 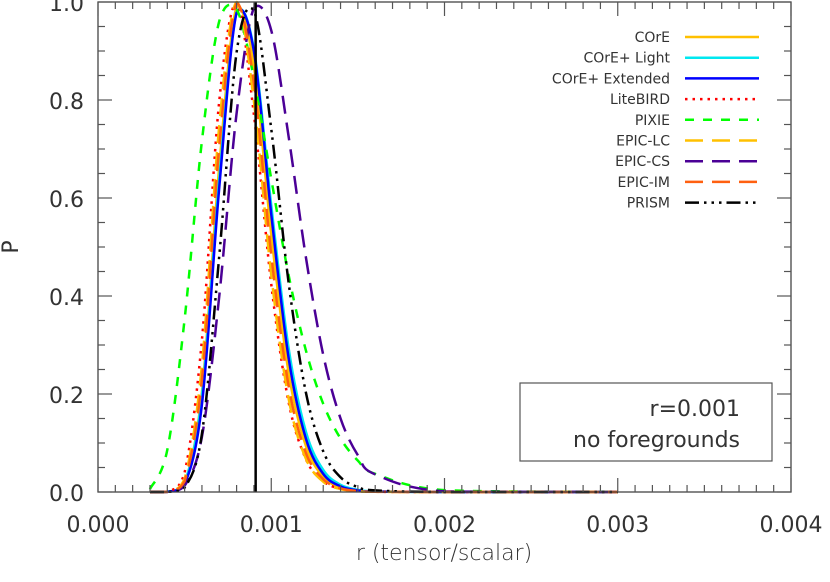 I want to click on x-tick-label: 0.004, so click(x=791, y=525).